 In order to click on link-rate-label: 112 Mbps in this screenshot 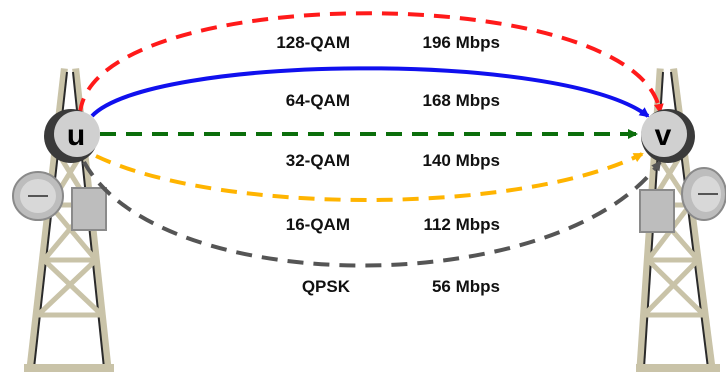, I will do `click(461, 224)`.